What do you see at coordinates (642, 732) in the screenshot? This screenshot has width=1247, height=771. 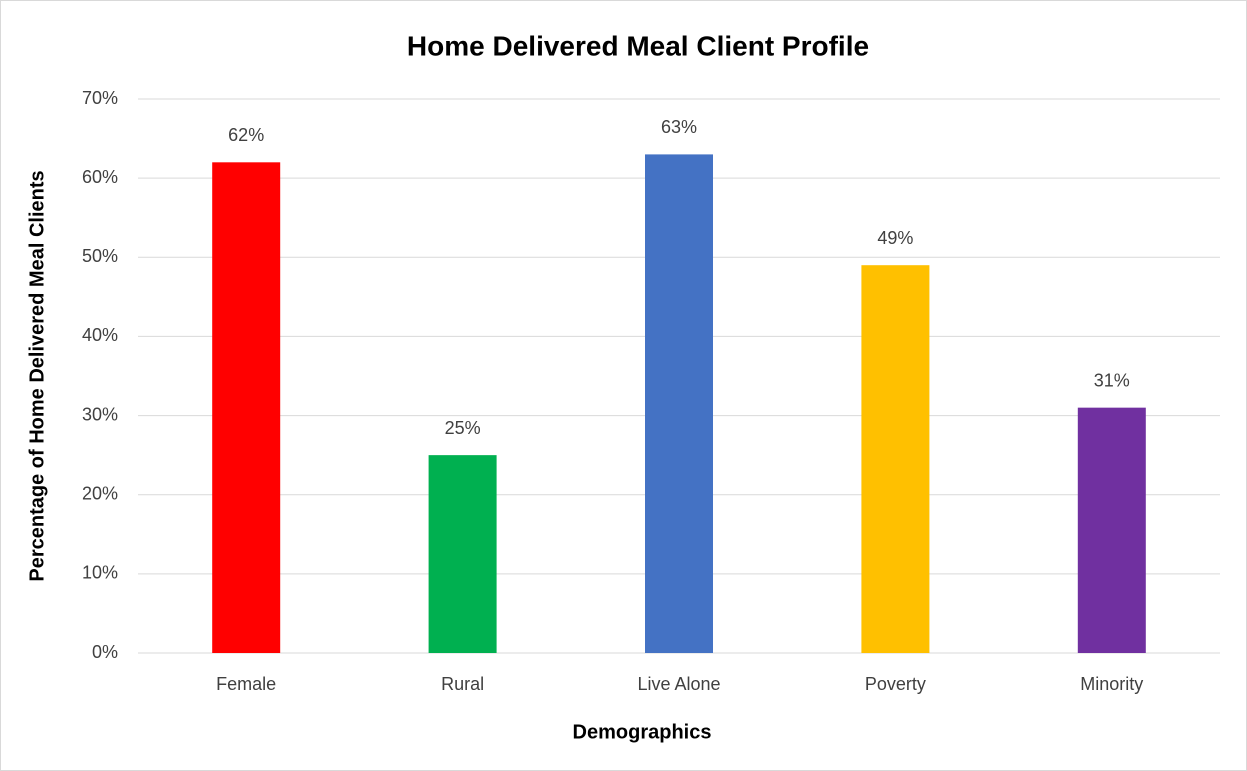 I see `x-axis-title: Demographics` at bounding box center [642, 732].